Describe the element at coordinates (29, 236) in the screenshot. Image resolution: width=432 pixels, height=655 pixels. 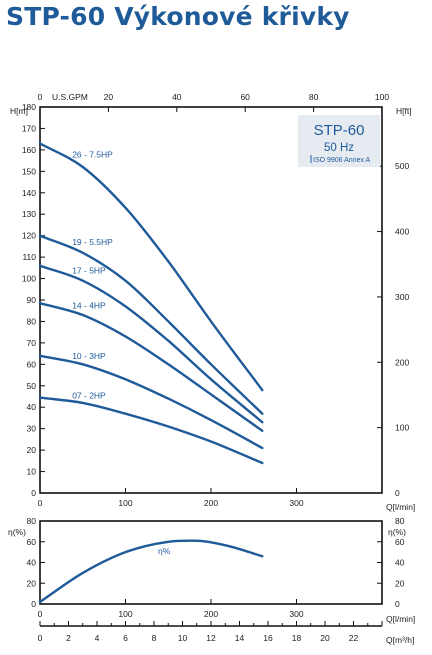
I see `y-tick-label: 120` at that location.